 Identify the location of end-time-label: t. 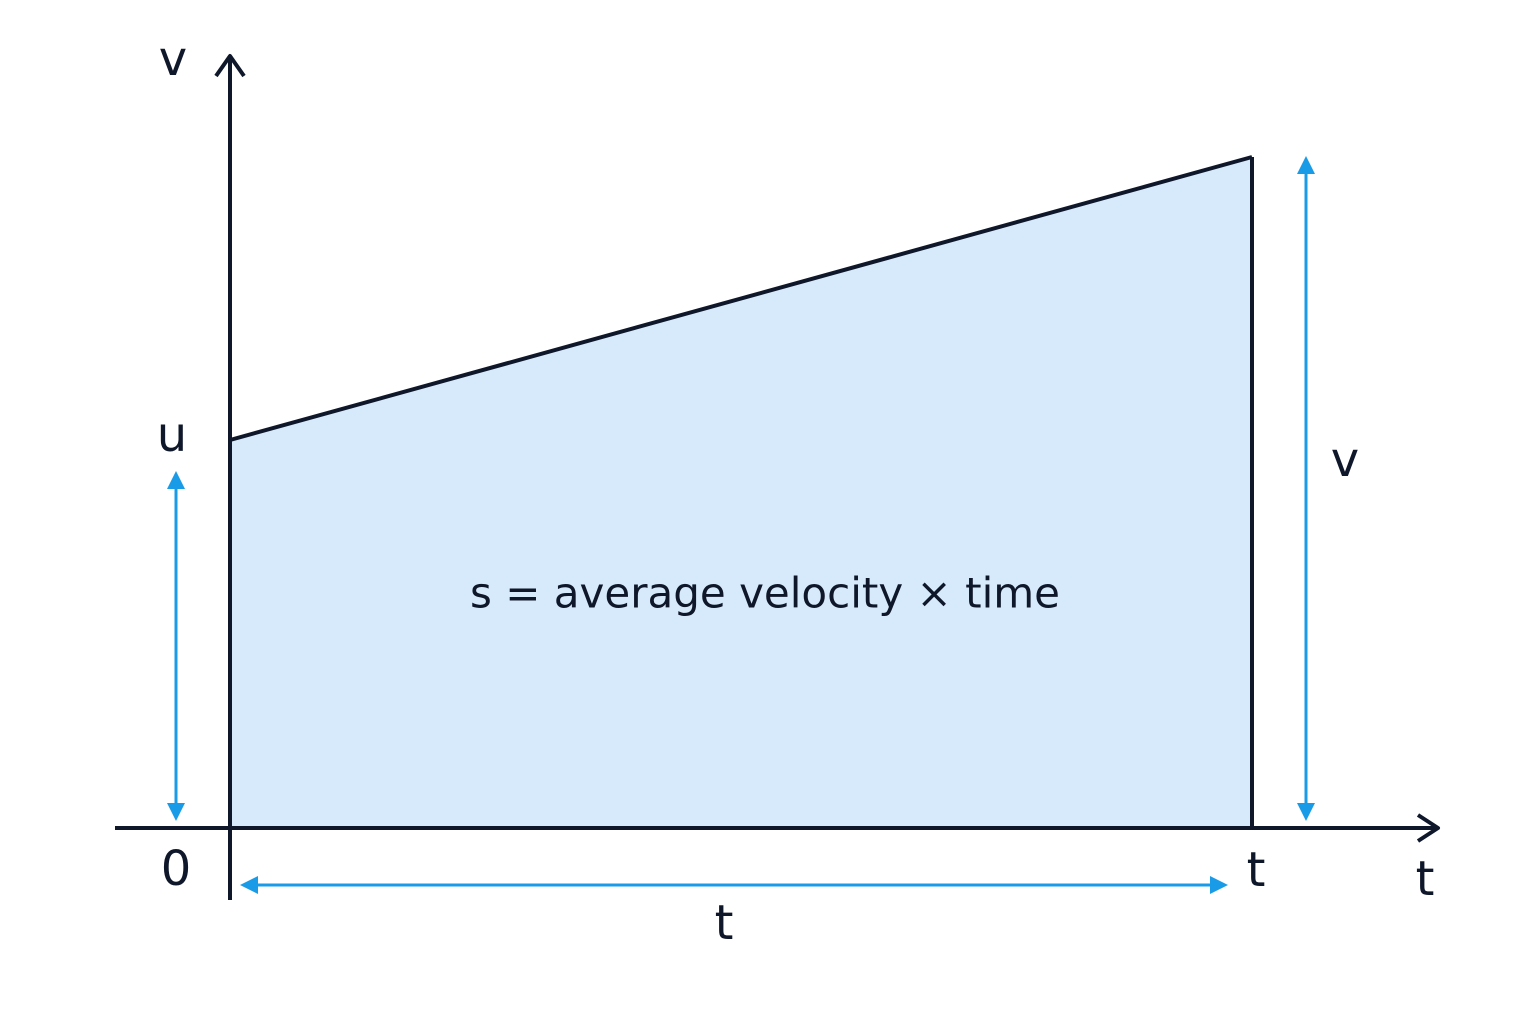
(1256, 870).